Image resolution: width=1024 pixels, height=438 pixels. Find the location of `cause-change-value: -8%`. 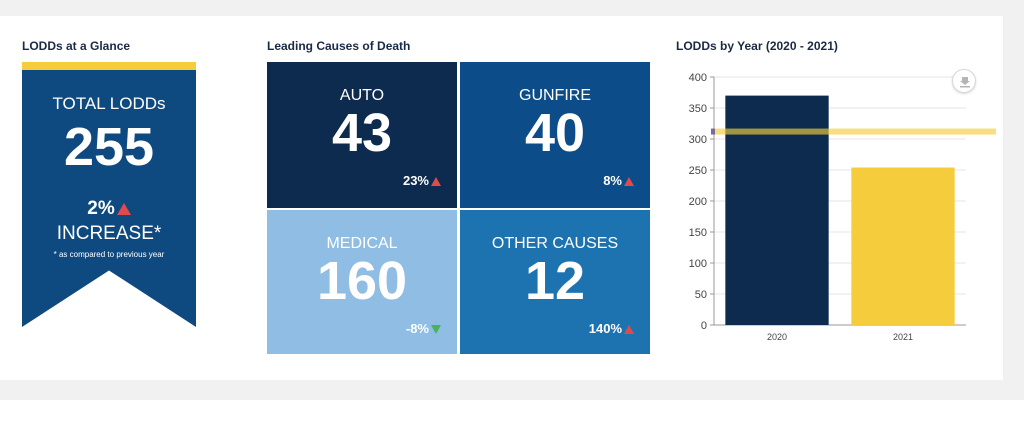

cause-change-value: -8% is located at coordinates (417, 328).